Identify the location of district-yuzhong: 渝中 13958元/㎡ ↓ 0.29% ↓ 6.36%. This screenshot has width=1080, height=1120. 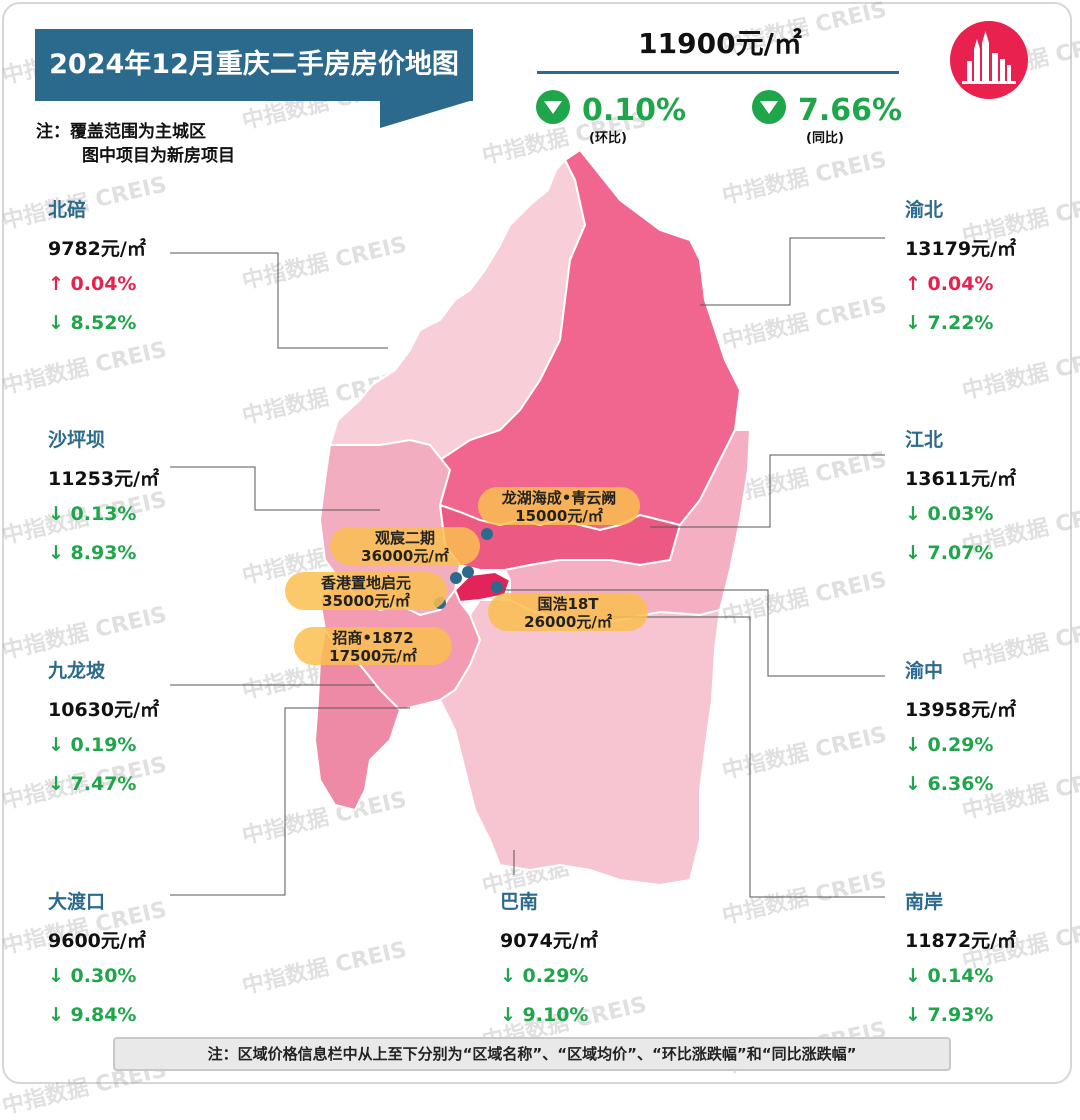
(985, 729).